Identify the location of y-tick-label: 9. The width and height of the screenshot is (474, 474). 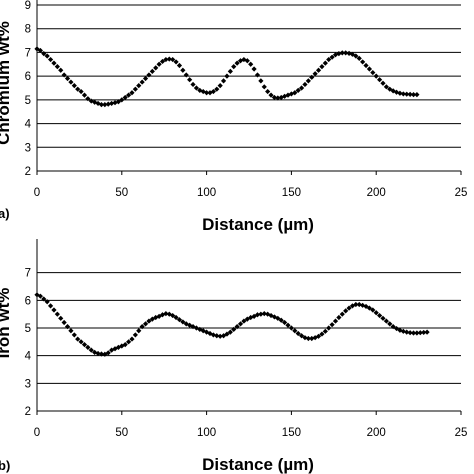
(28, 6).